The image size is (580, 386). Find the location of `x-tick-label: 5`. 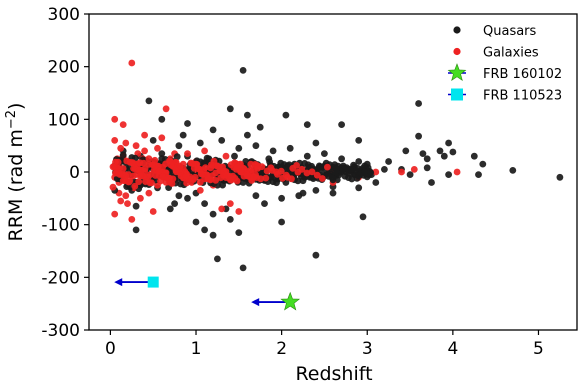

x-tick-label: 5 is located at coordinates (538, 349).